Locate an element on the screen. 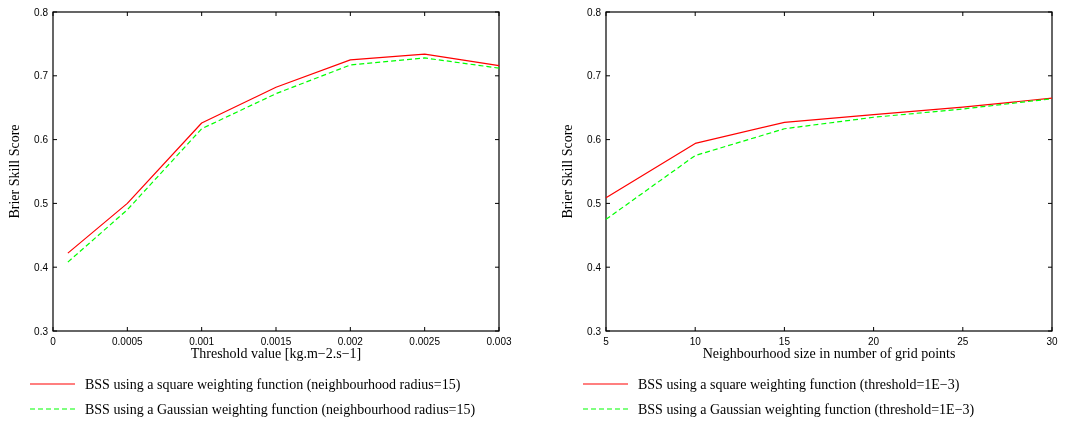  legend-label: BSS using a square weighting function (threshold=1E−3) is located at coordinates (799, 385).